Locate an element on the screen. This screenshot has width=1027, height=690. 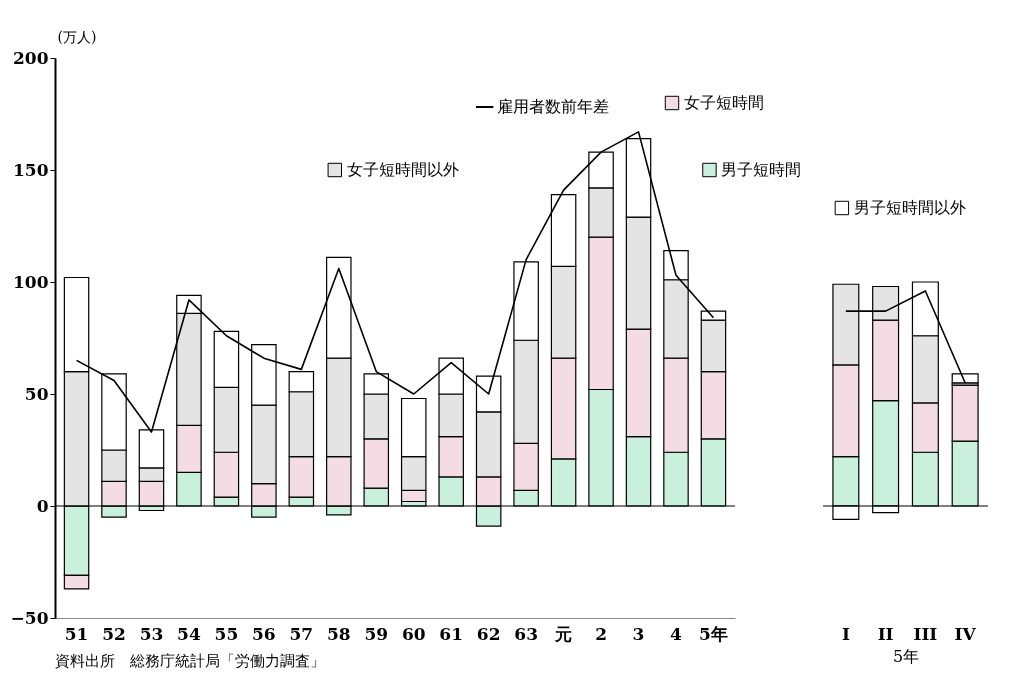
x-tick-label: 52 is located at coordinates (114, 633).